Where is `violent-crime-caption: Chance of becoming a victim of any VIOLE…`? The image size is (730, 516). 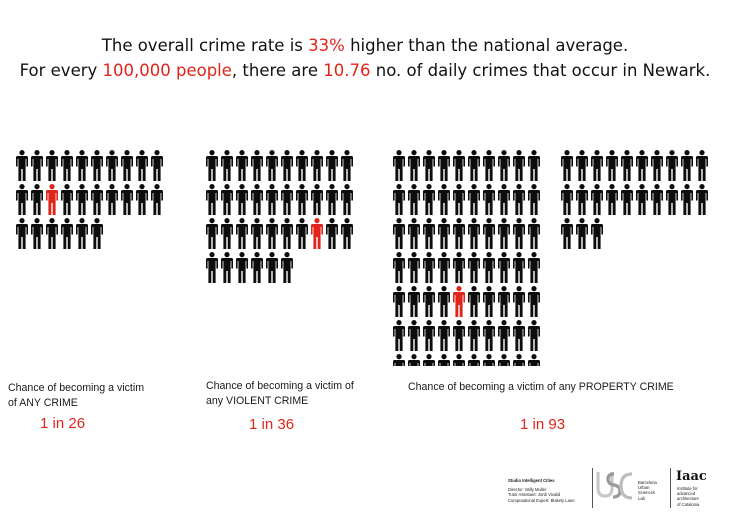 violent-crime-caption: Chance of becoming a victim of any VIOLE… is located at coordinates (280, 393).